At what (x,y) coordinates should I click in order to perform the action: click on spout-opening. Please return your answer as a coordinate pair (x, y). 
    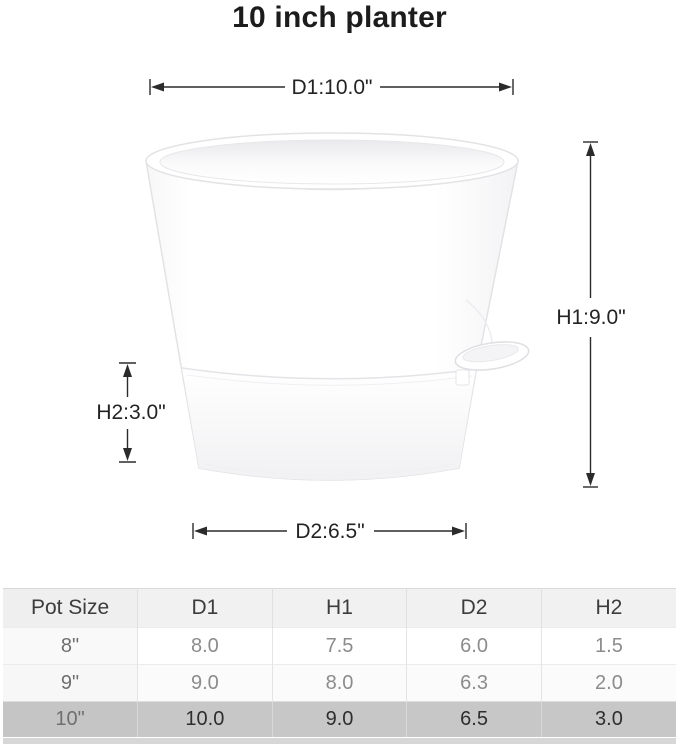
    Looking at the image, I should click on (490, 353).